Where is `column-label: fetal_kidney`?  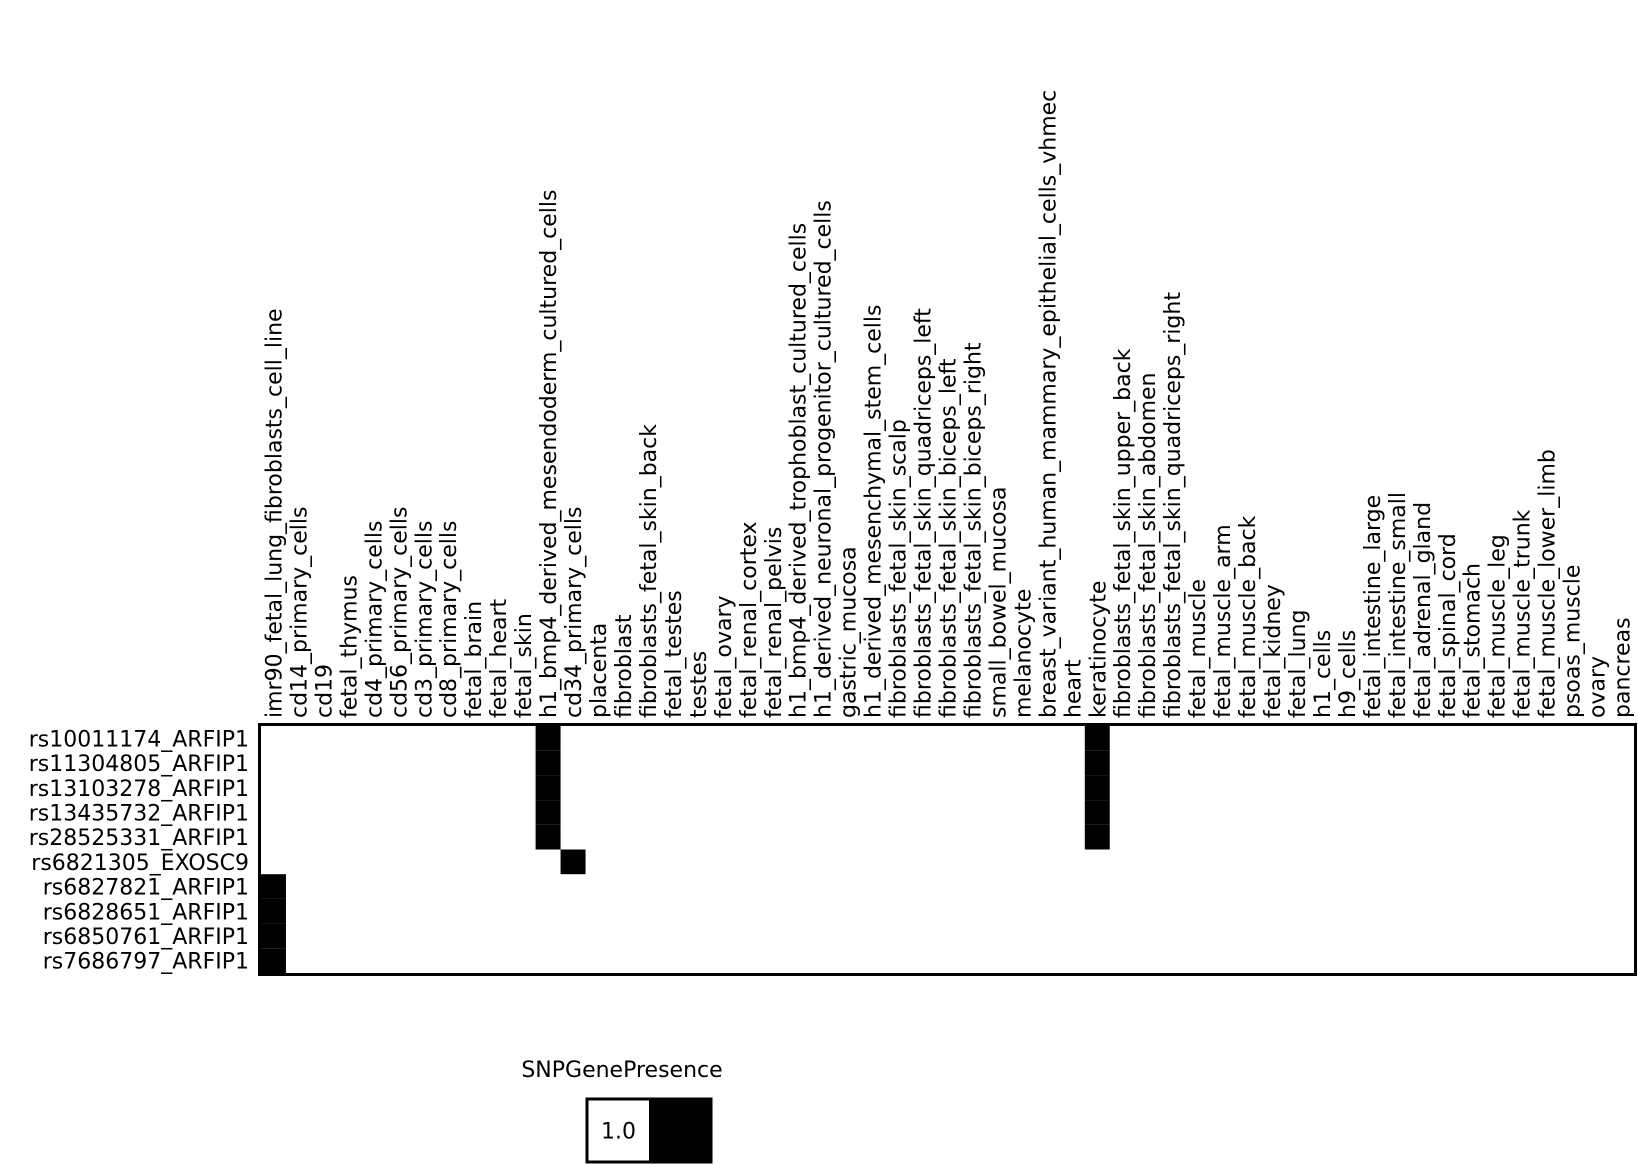 column-label: fetal_kidney is located at coordinates (1273, 651).